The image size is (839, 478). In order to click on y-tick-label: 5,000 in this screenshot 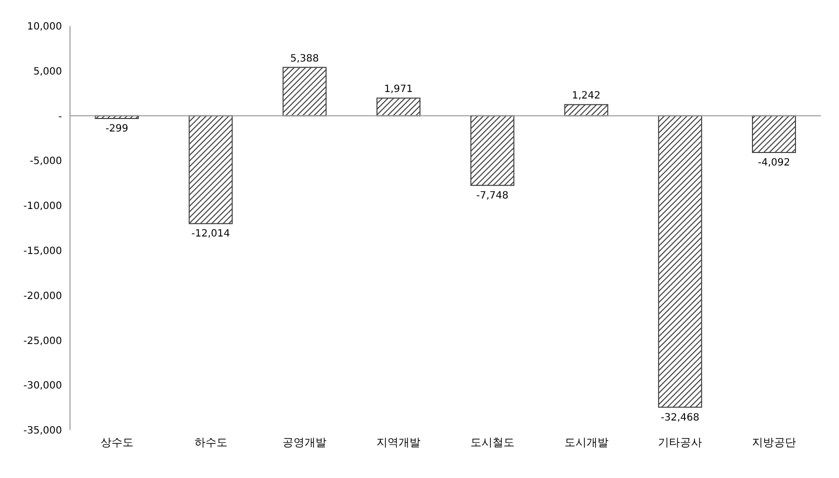, I will do `click(47, 72)`.